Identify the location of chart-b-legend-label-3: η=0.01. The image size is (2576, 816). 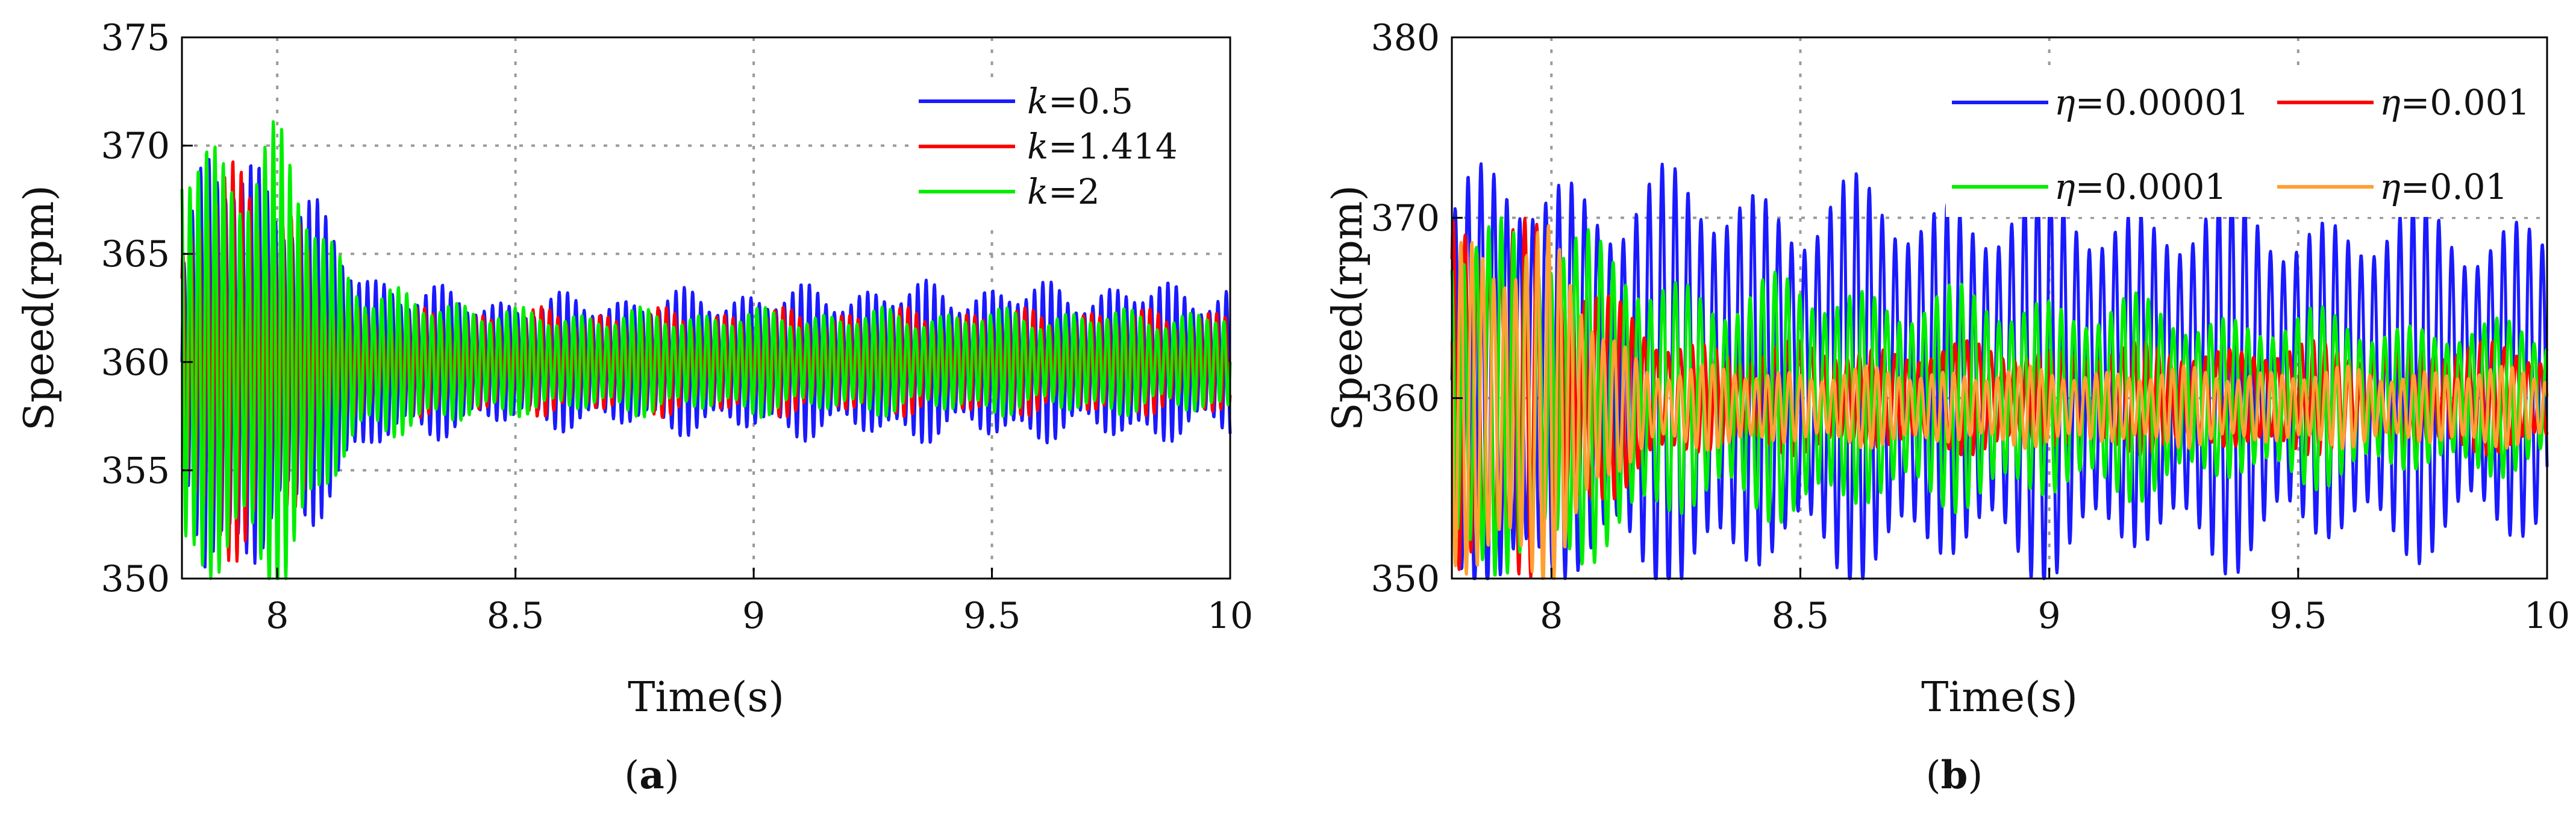
(2444, 186).